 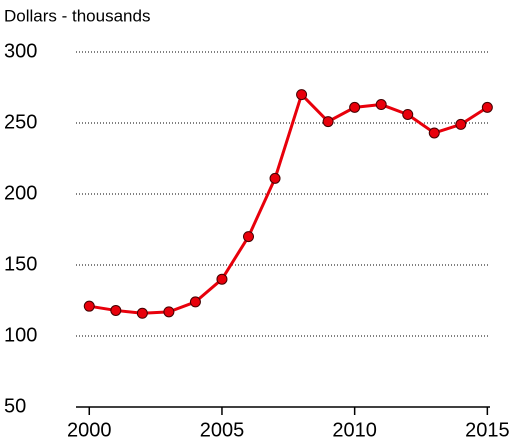 What do you see at coordinates (20, 335) in the screenshot?
I see `y-tick-label: 100` at bounding box center [20, 335].